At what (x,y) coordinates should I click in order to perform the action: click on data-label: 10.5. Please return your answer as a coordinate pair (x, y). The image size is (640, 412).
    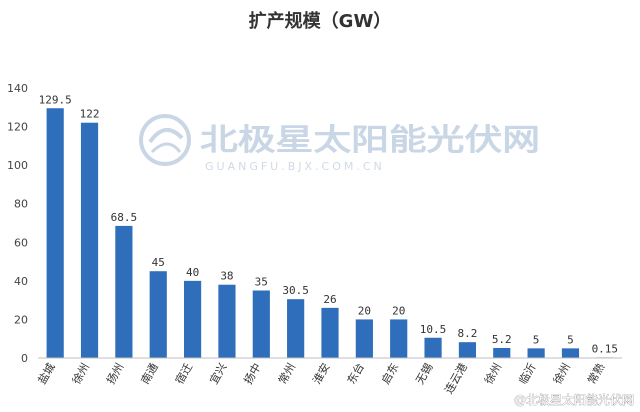
    Looking at the image, I should click on (433, 329).